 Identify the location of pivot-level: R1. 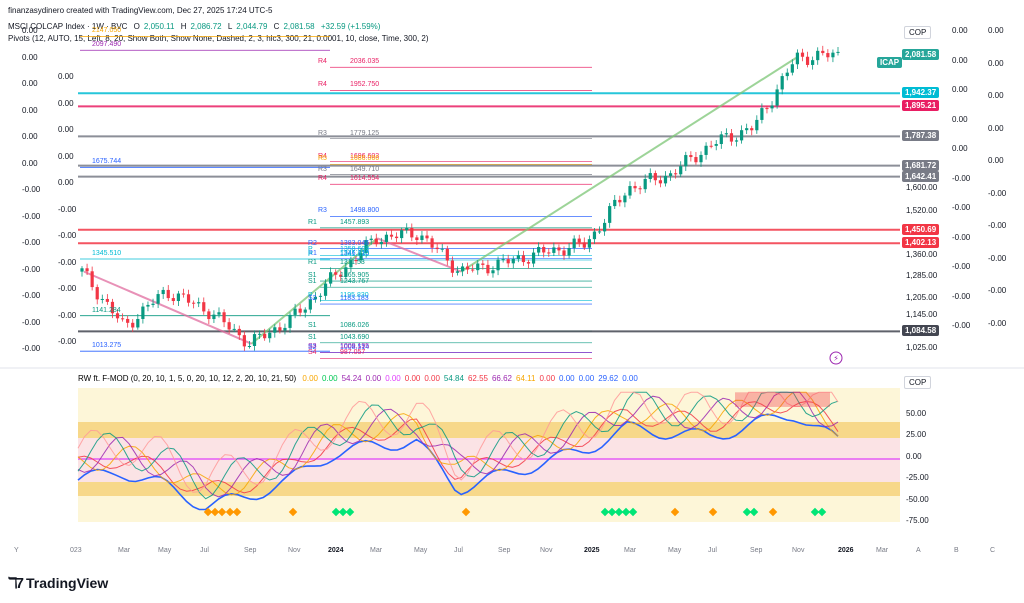
(312, 253).